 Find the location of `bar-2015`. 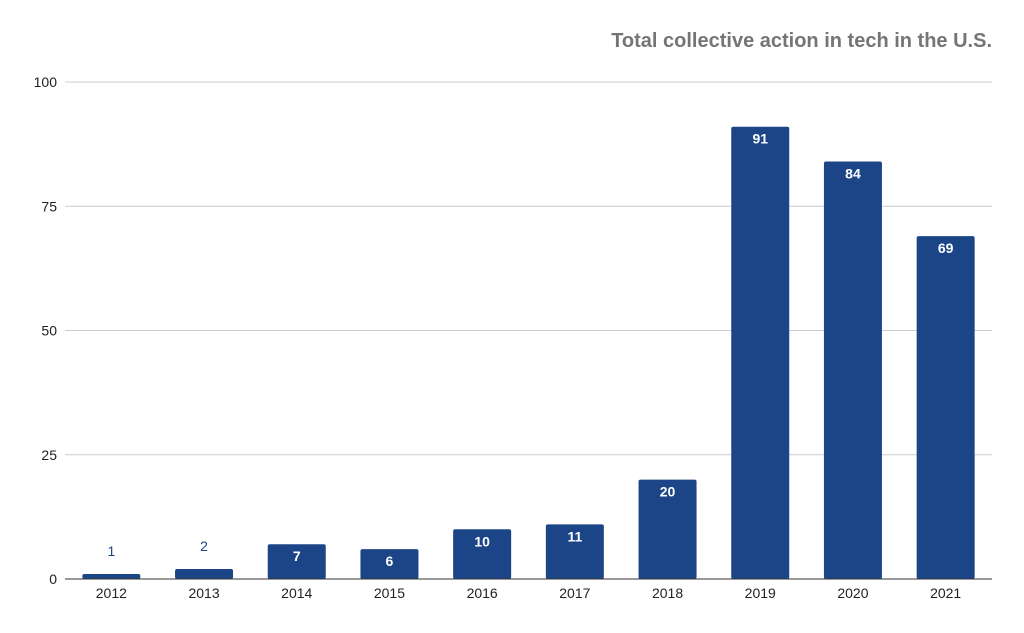

bar-2015 is located at coordinates (389, 564).